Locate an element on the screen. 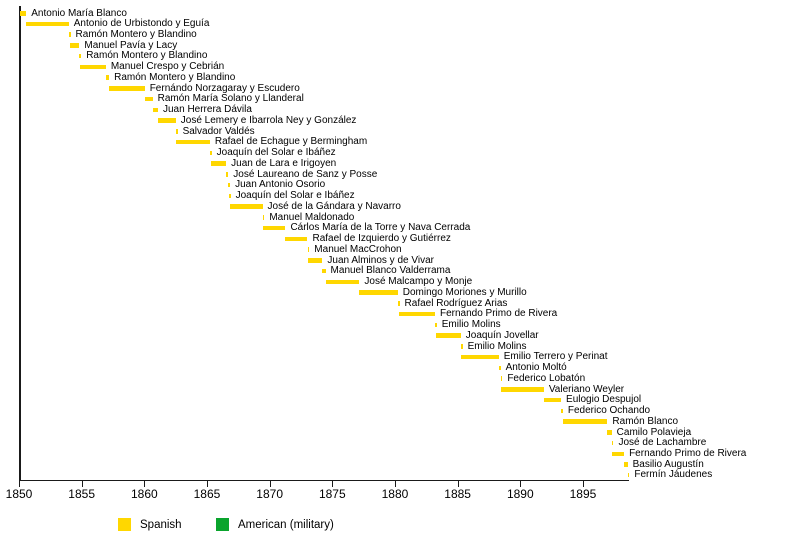 The height and width of the screenshot is (543, 800). bar-label: José de Lachambre is located at coordinates (662, 443).